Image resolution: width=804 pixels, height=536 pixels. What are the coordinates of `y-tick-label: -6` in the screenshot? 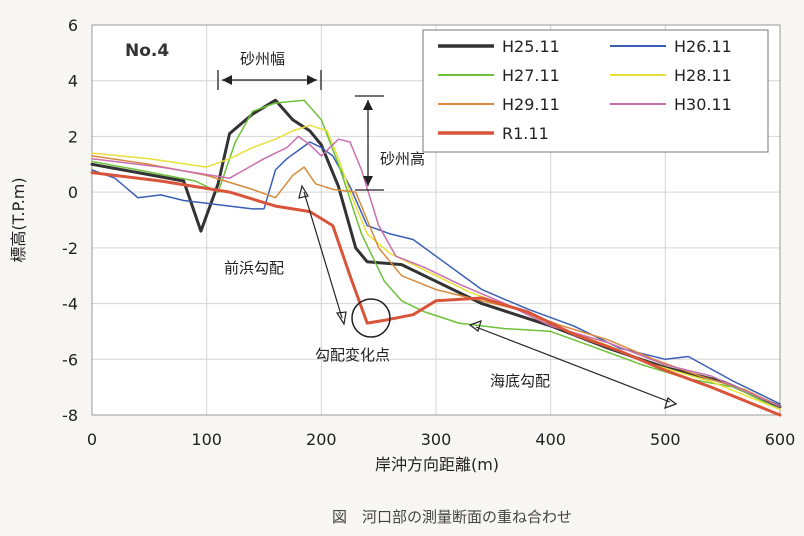 It's located at (70, 359).